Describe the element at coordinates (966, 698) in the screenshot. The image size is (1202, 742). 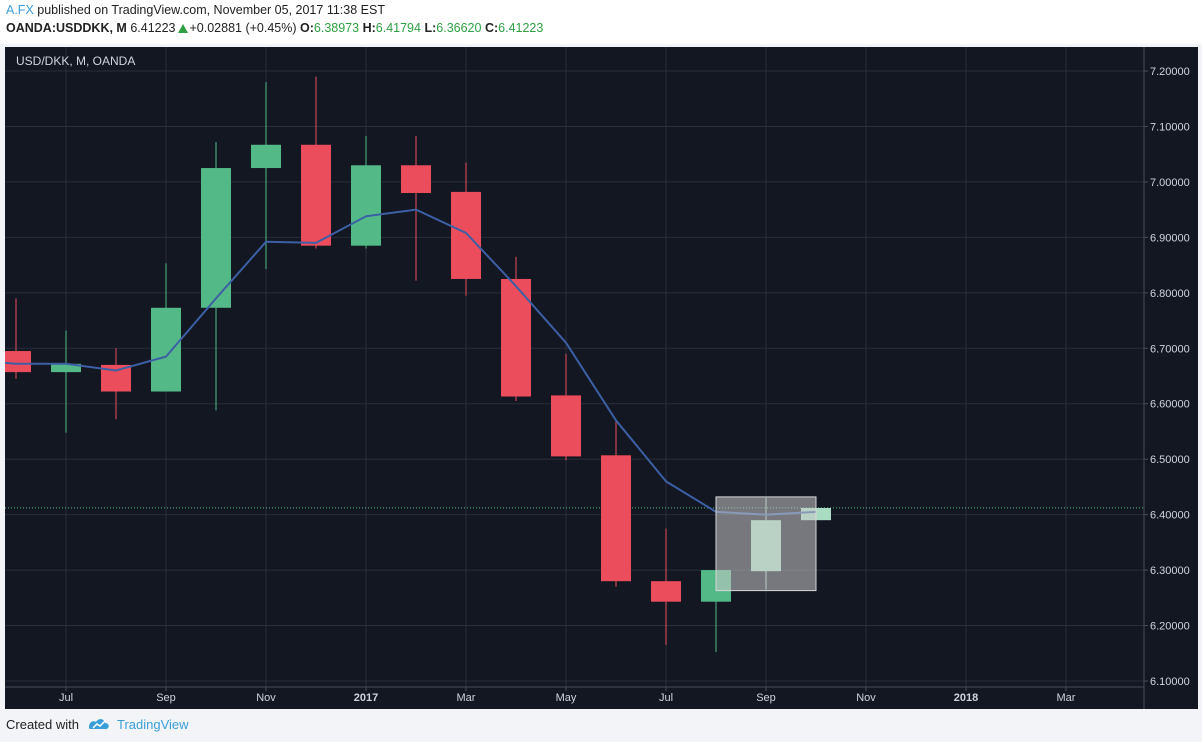
I see `x-tick-label: 2018` at that location.